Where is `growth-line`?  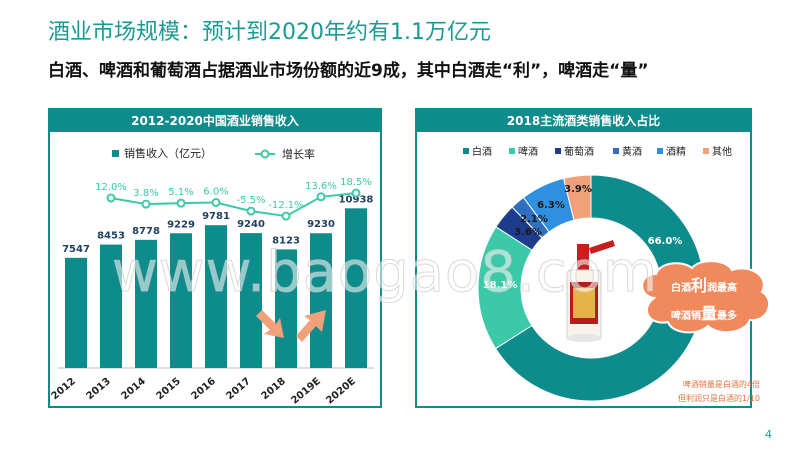 growth-line is located at coordinates (233, 205).